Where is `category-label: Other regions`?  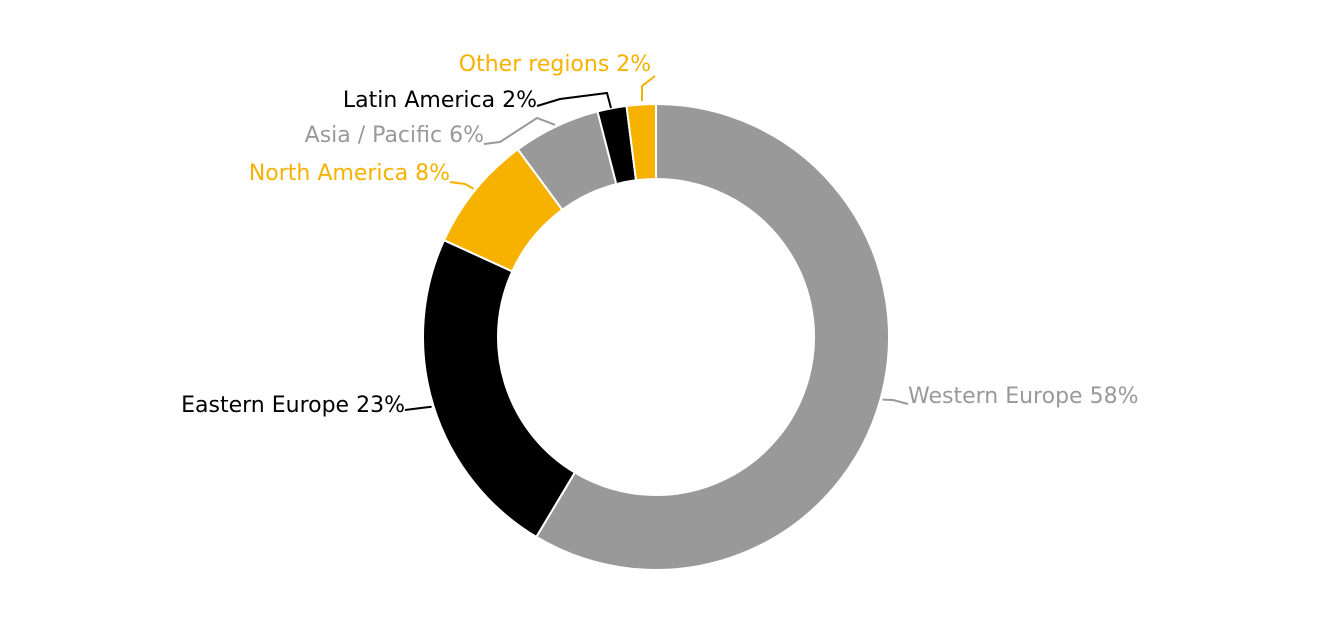 category-label: Other regions is located at coordinates (534, 64).